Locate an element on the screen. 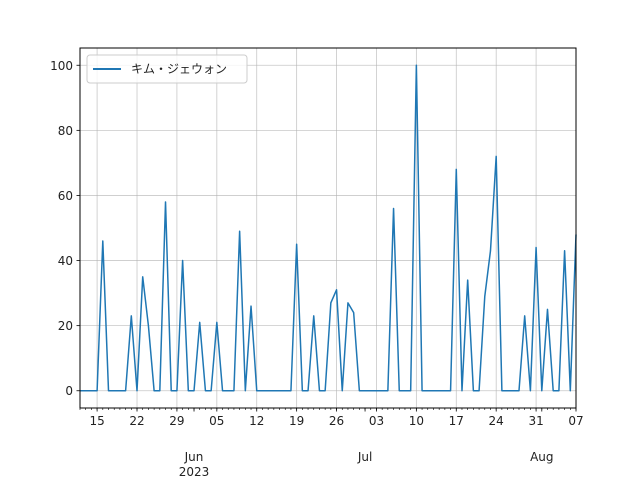 Image resolution: width=640 pixels, height=480 pixels. x-axis: 15 22 29 05 12 19 26 03 10 17 24 31 07 Jun Jul Aug 2023 is located at coordinates (331, 443).